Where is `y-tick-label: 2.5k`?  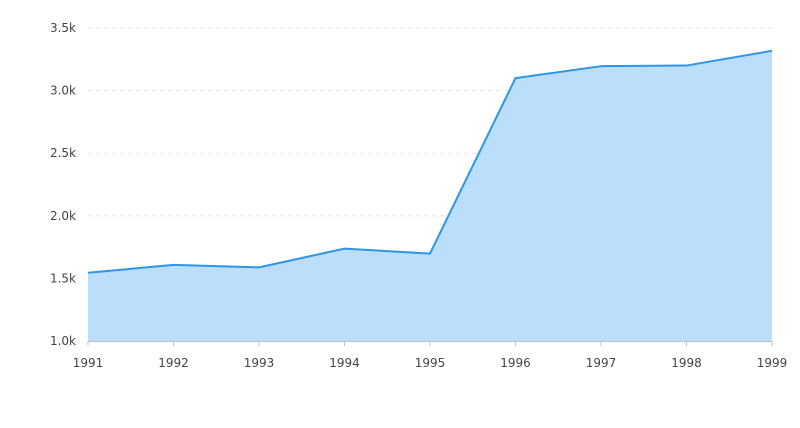 y-tick-label: 2.5k is located at coordinates (63, 153).